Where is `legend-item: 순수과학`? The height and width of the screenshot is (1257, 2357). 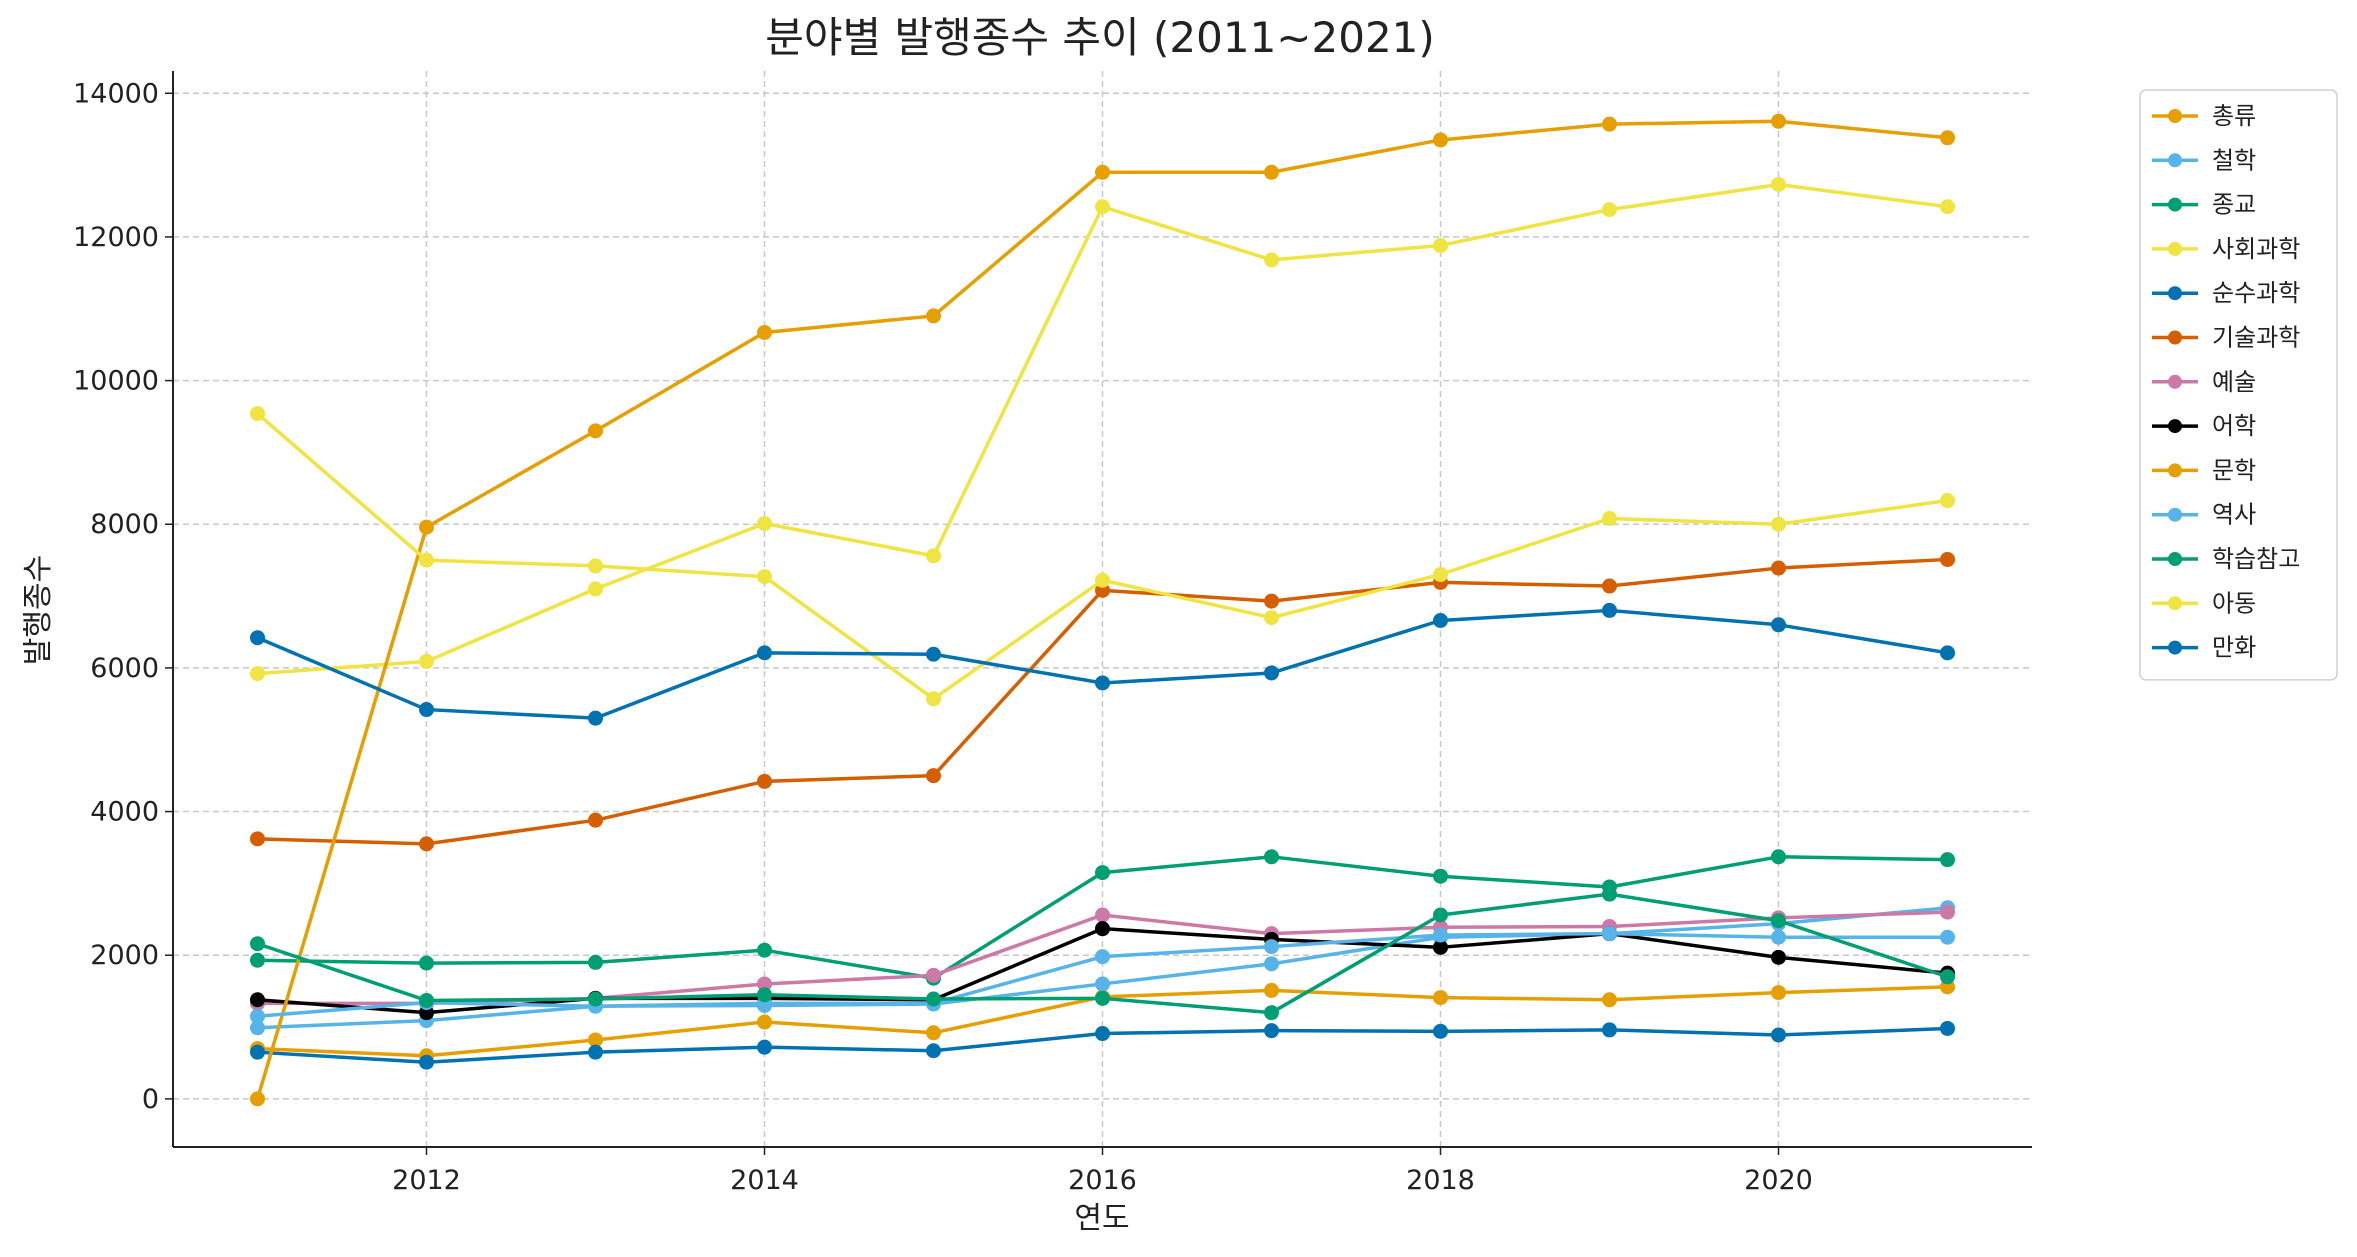 legend-item: 순수과학 is located at coordinates (2226, 293).